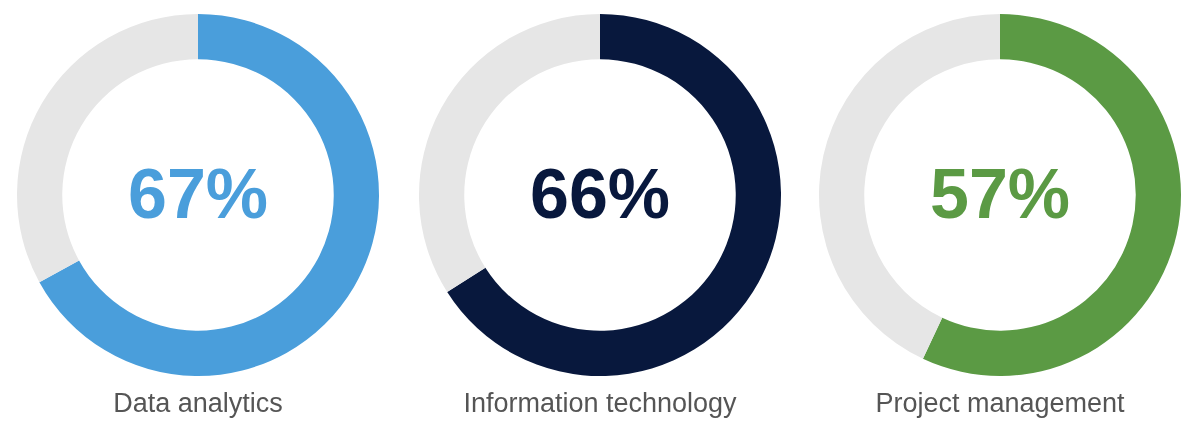 This screenshot has width=1200, height=439. What do you see at coordinates (198, 403) in the screenshot?
I see `text: Data analytics` at bounding box center [198, 403].